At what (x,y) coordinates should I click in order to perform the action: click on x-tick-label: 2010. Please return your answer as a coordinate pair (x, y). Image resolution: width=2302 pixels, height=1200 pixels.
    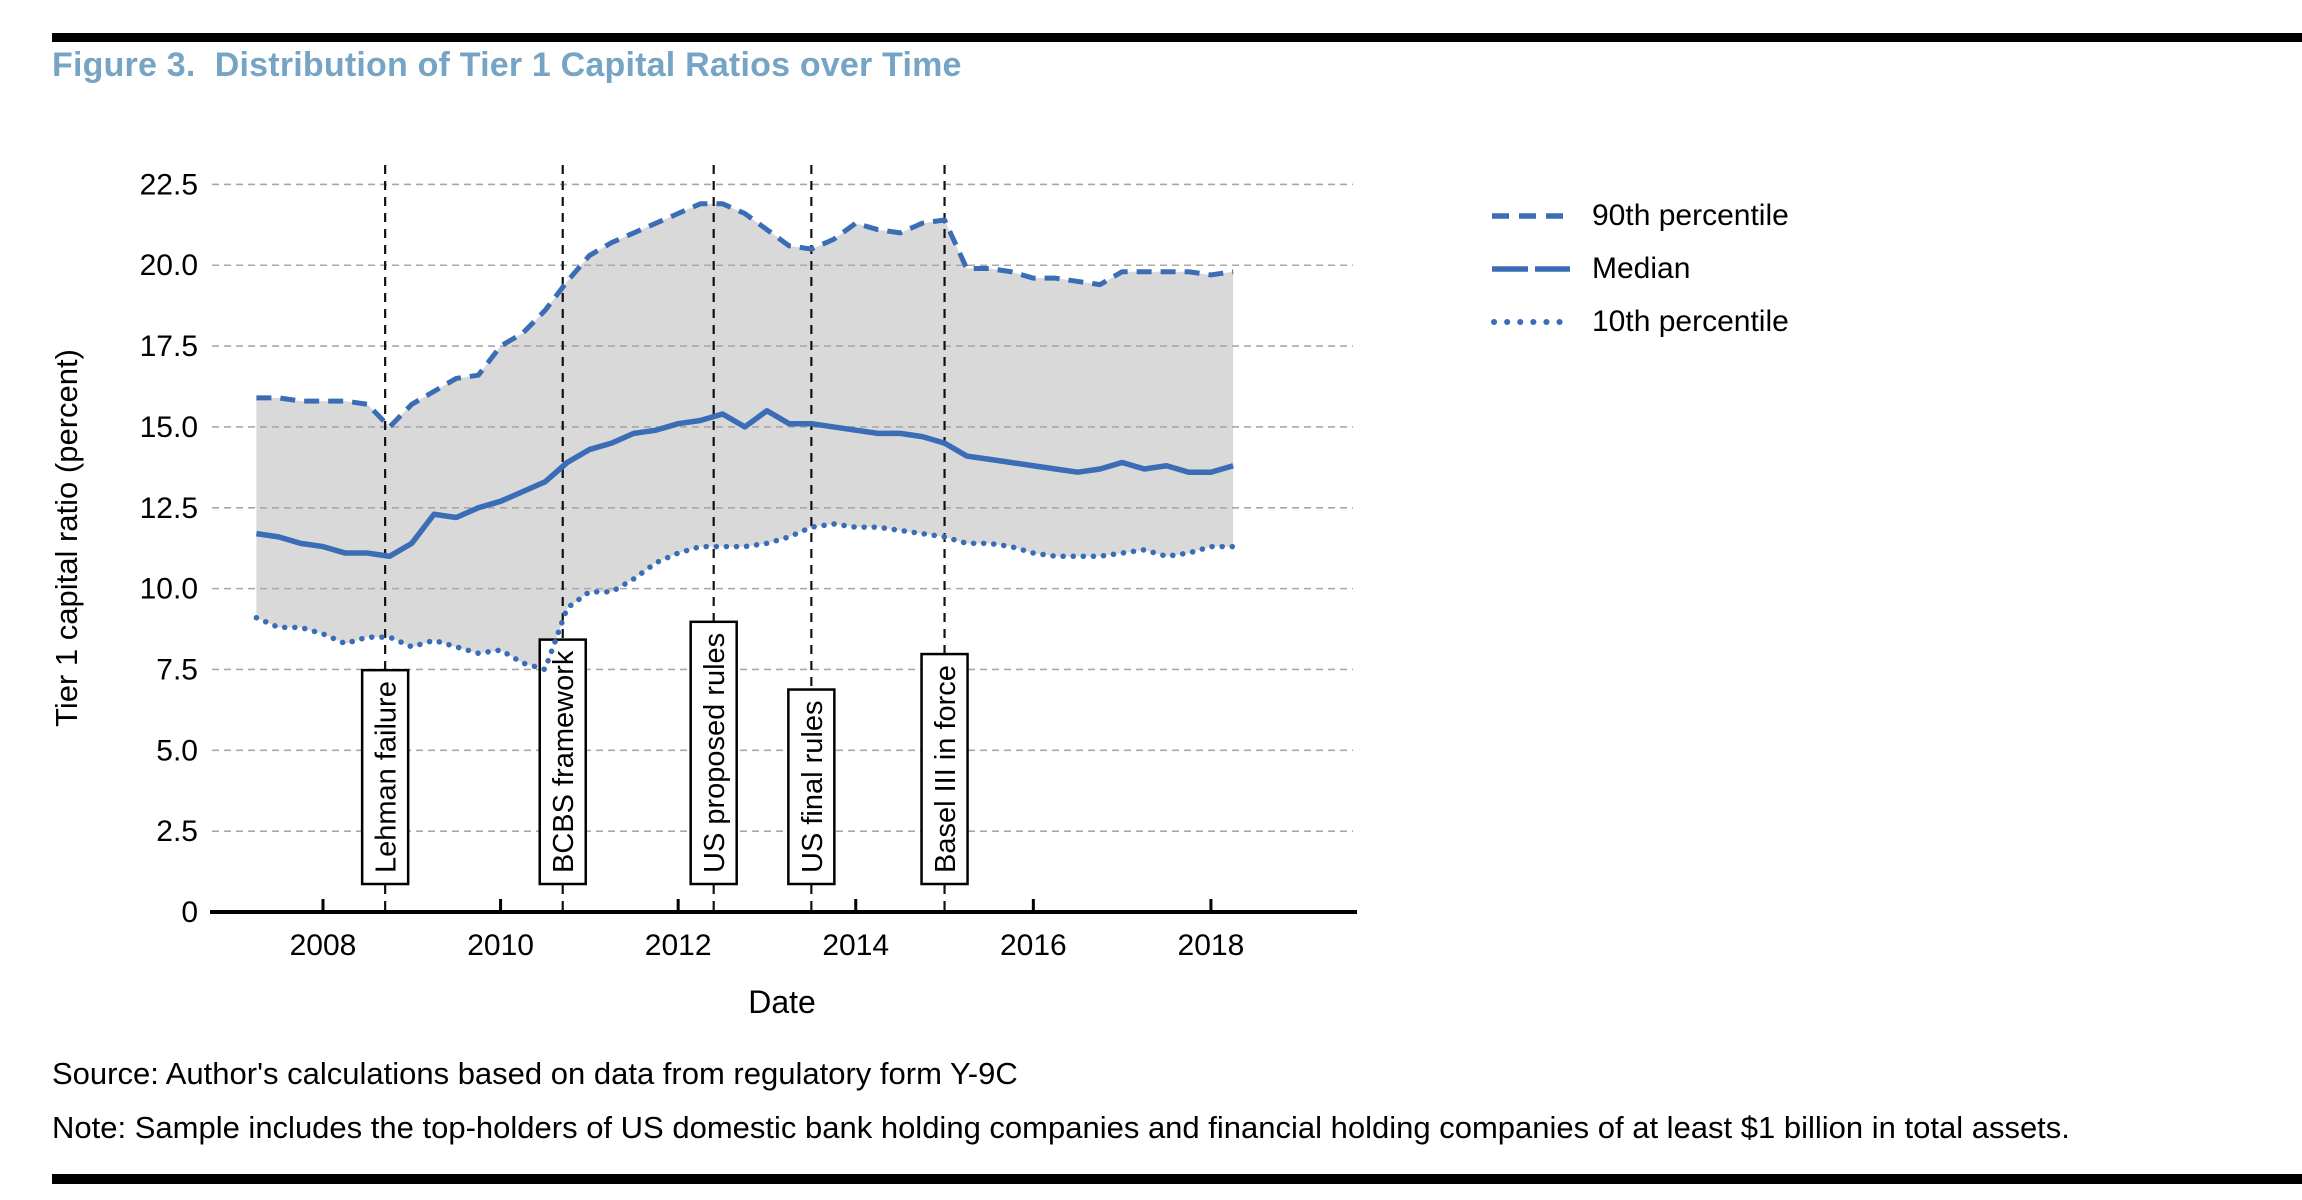
    Looking at the image, I should click on (500, 945).